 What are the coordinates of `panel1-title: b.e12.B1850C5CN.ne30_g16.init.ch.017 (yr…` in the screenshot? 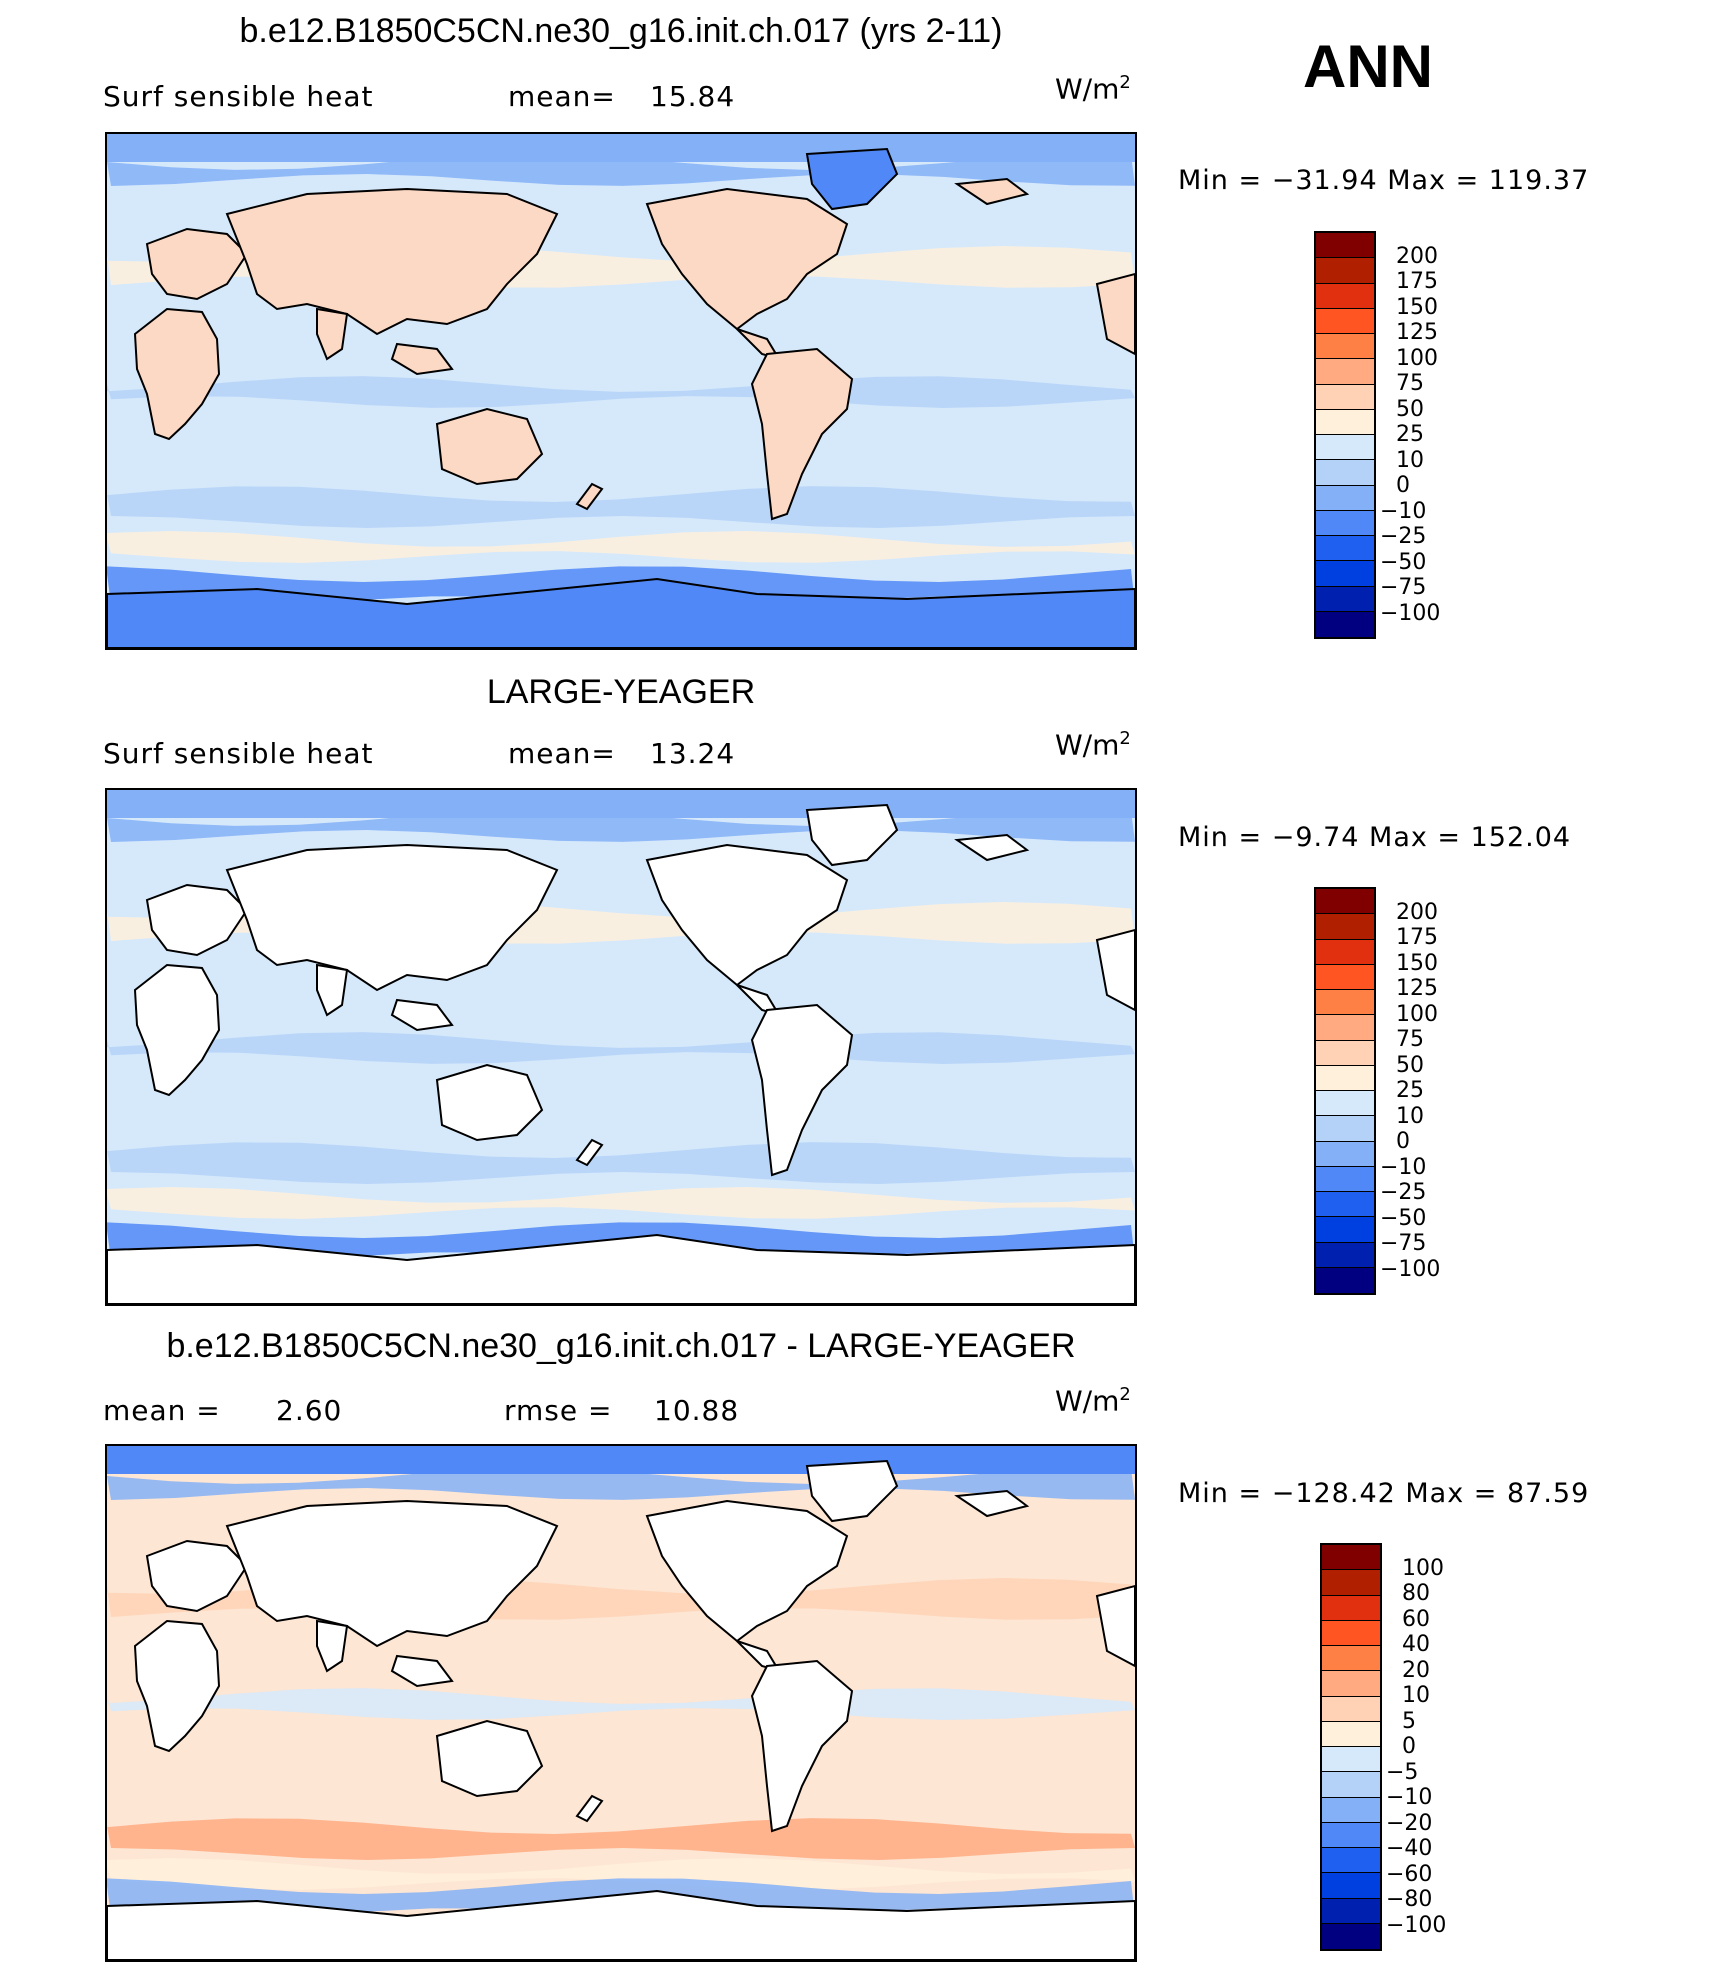 It's located at (621, 31).